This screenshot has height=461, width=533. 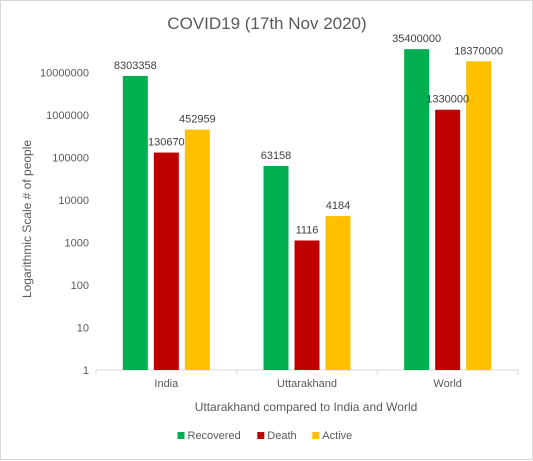 I want to click on y-axis: 1 10 100 1000 10000 100000 1000000 10000000, so click(x=64, y=223).